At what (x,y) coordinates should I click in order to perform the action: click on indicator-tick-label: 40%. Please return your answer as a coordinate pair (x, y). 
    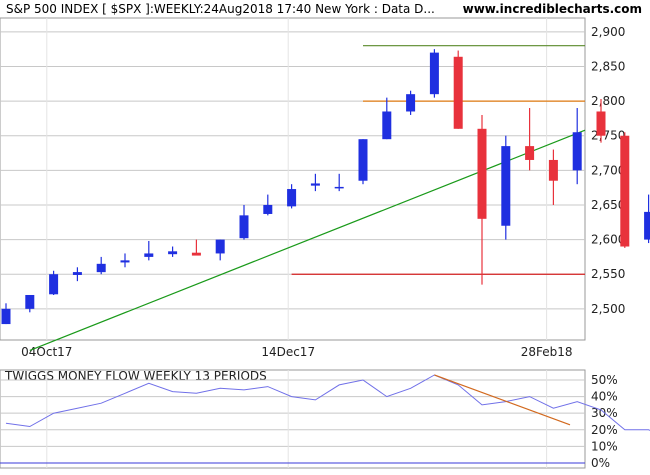
    Looking at the image, I should click on (604, 397).